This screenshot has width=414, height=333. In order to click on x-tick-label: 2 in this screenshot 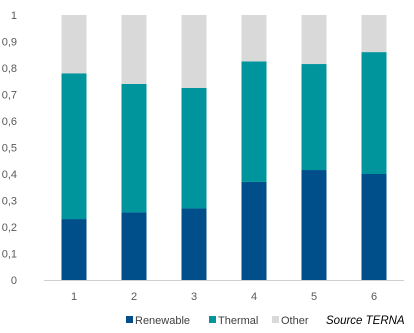, I will do `click(134, 297)`.